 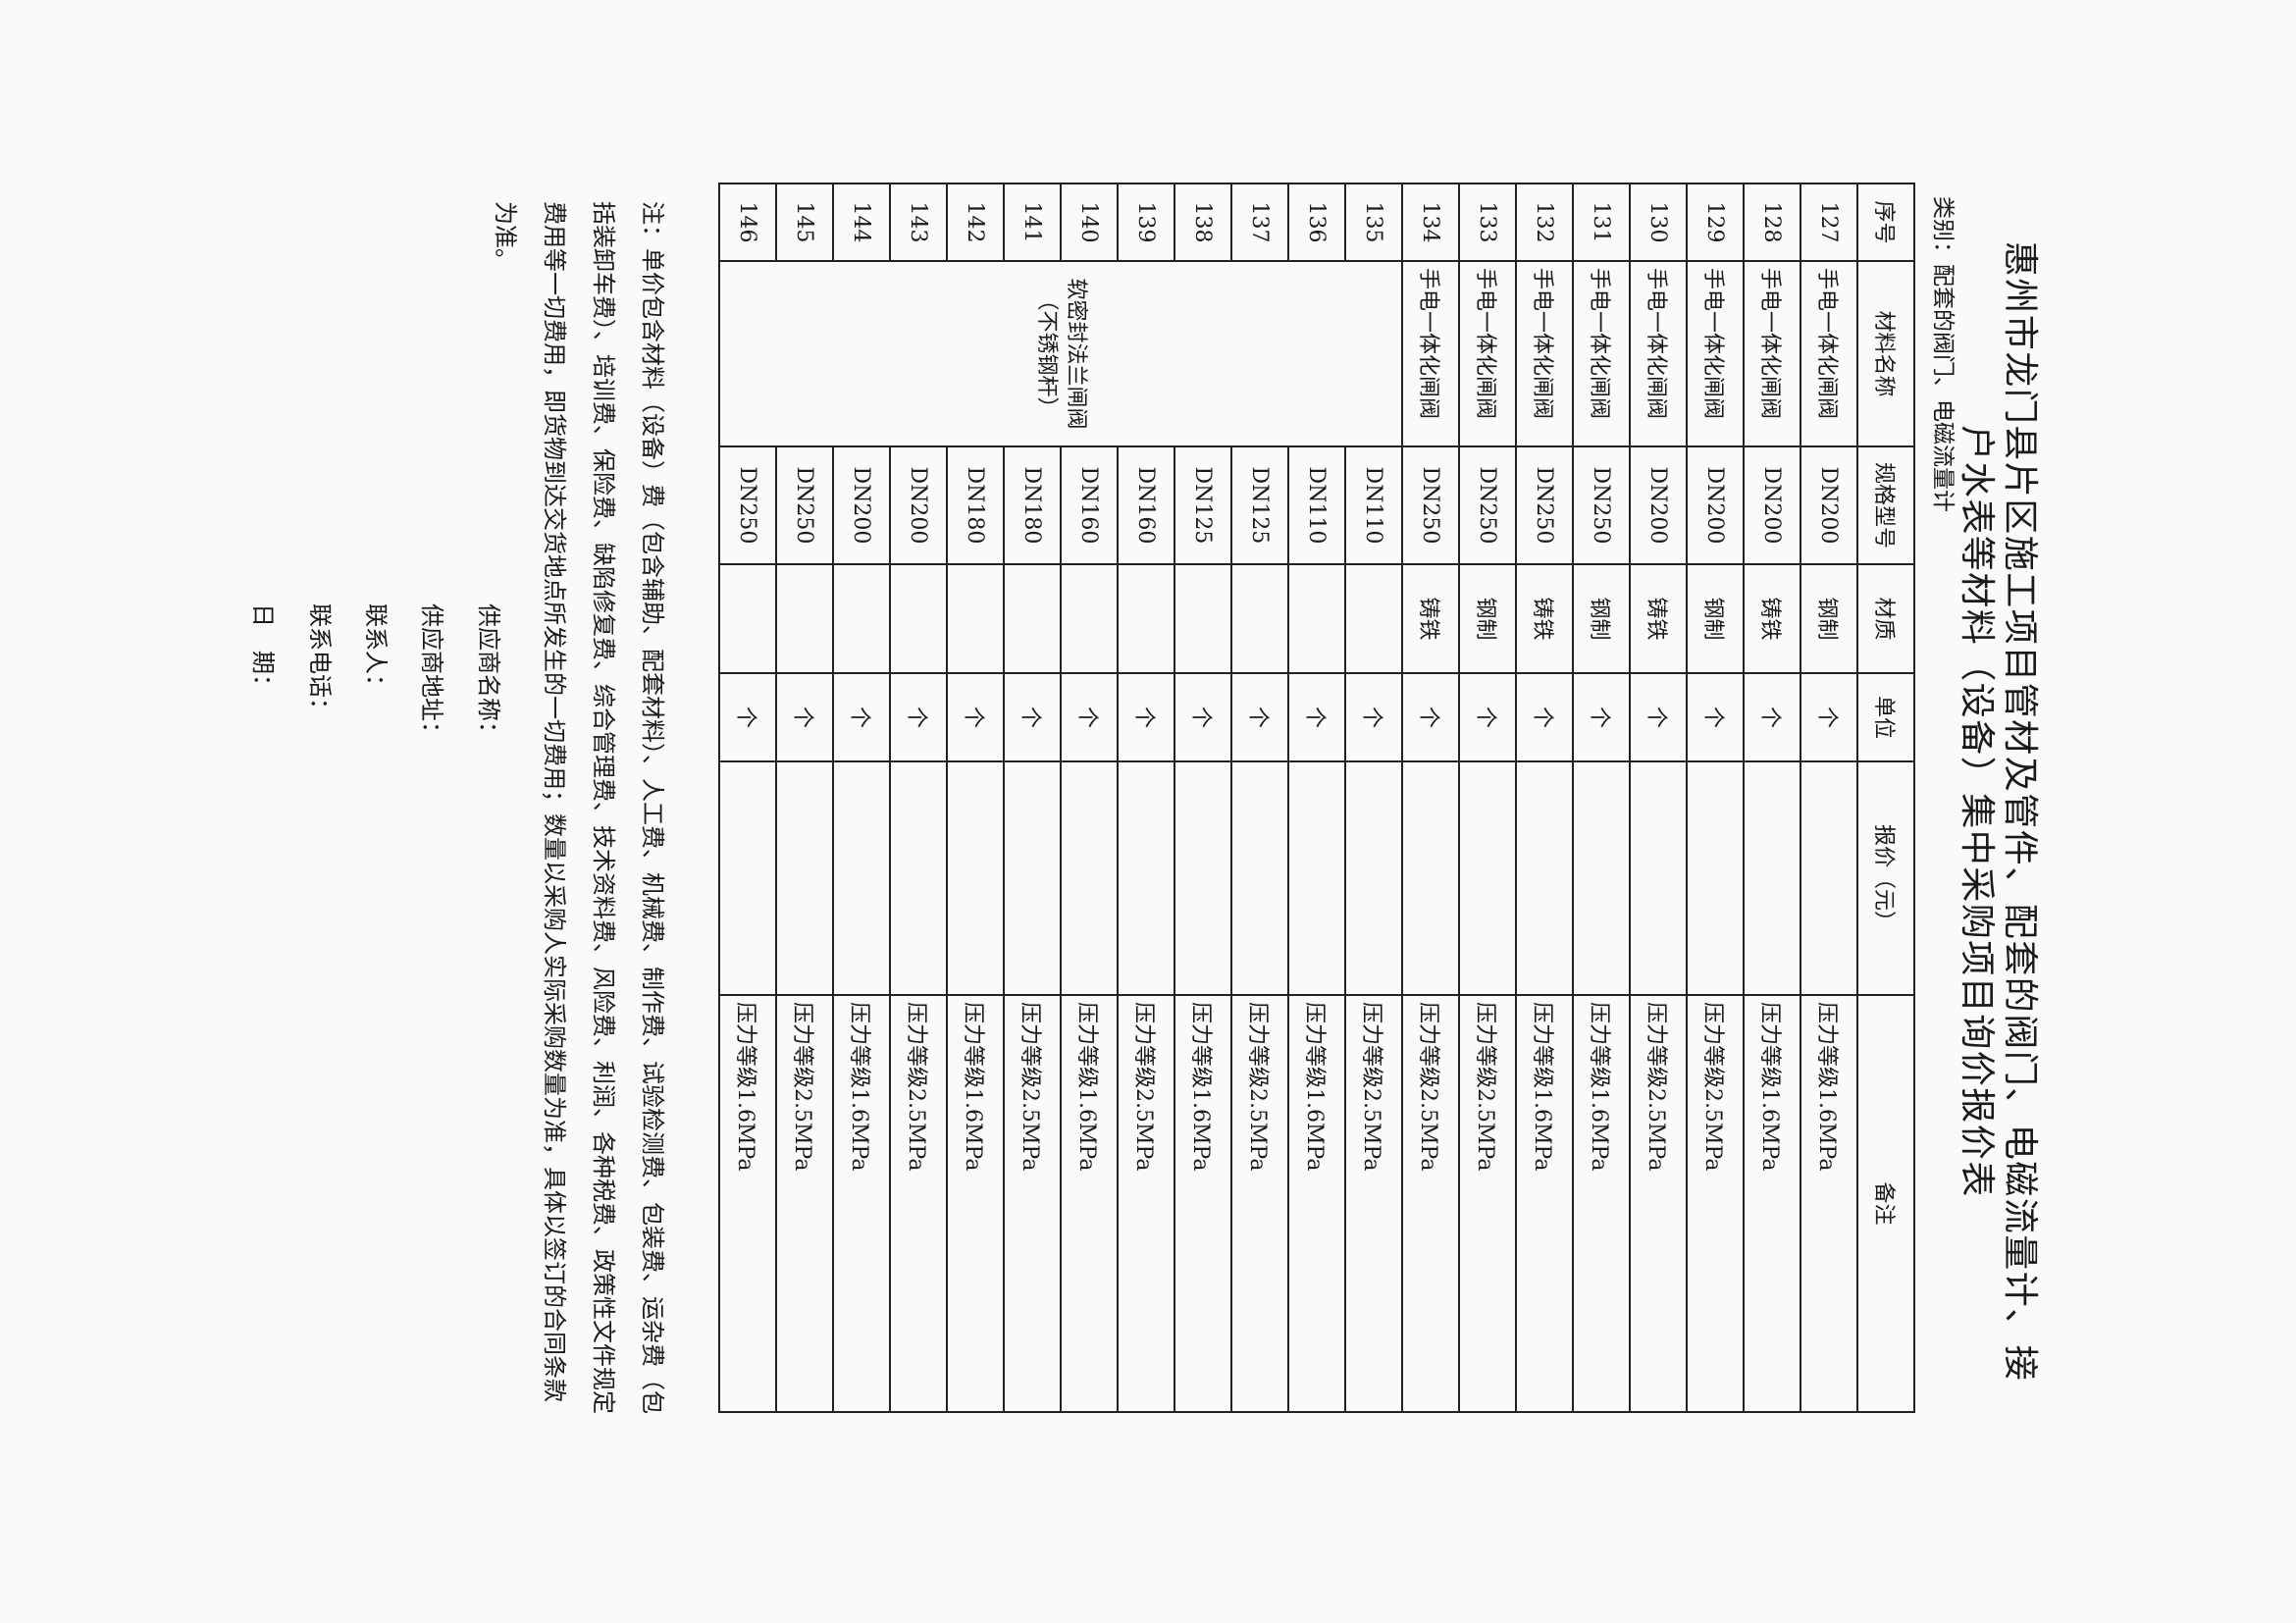 I want to click on table-row: 132 手电一体化闸阀 DN250 铸铁个压力等级1.6MPa, so click(x=1544, y=797).